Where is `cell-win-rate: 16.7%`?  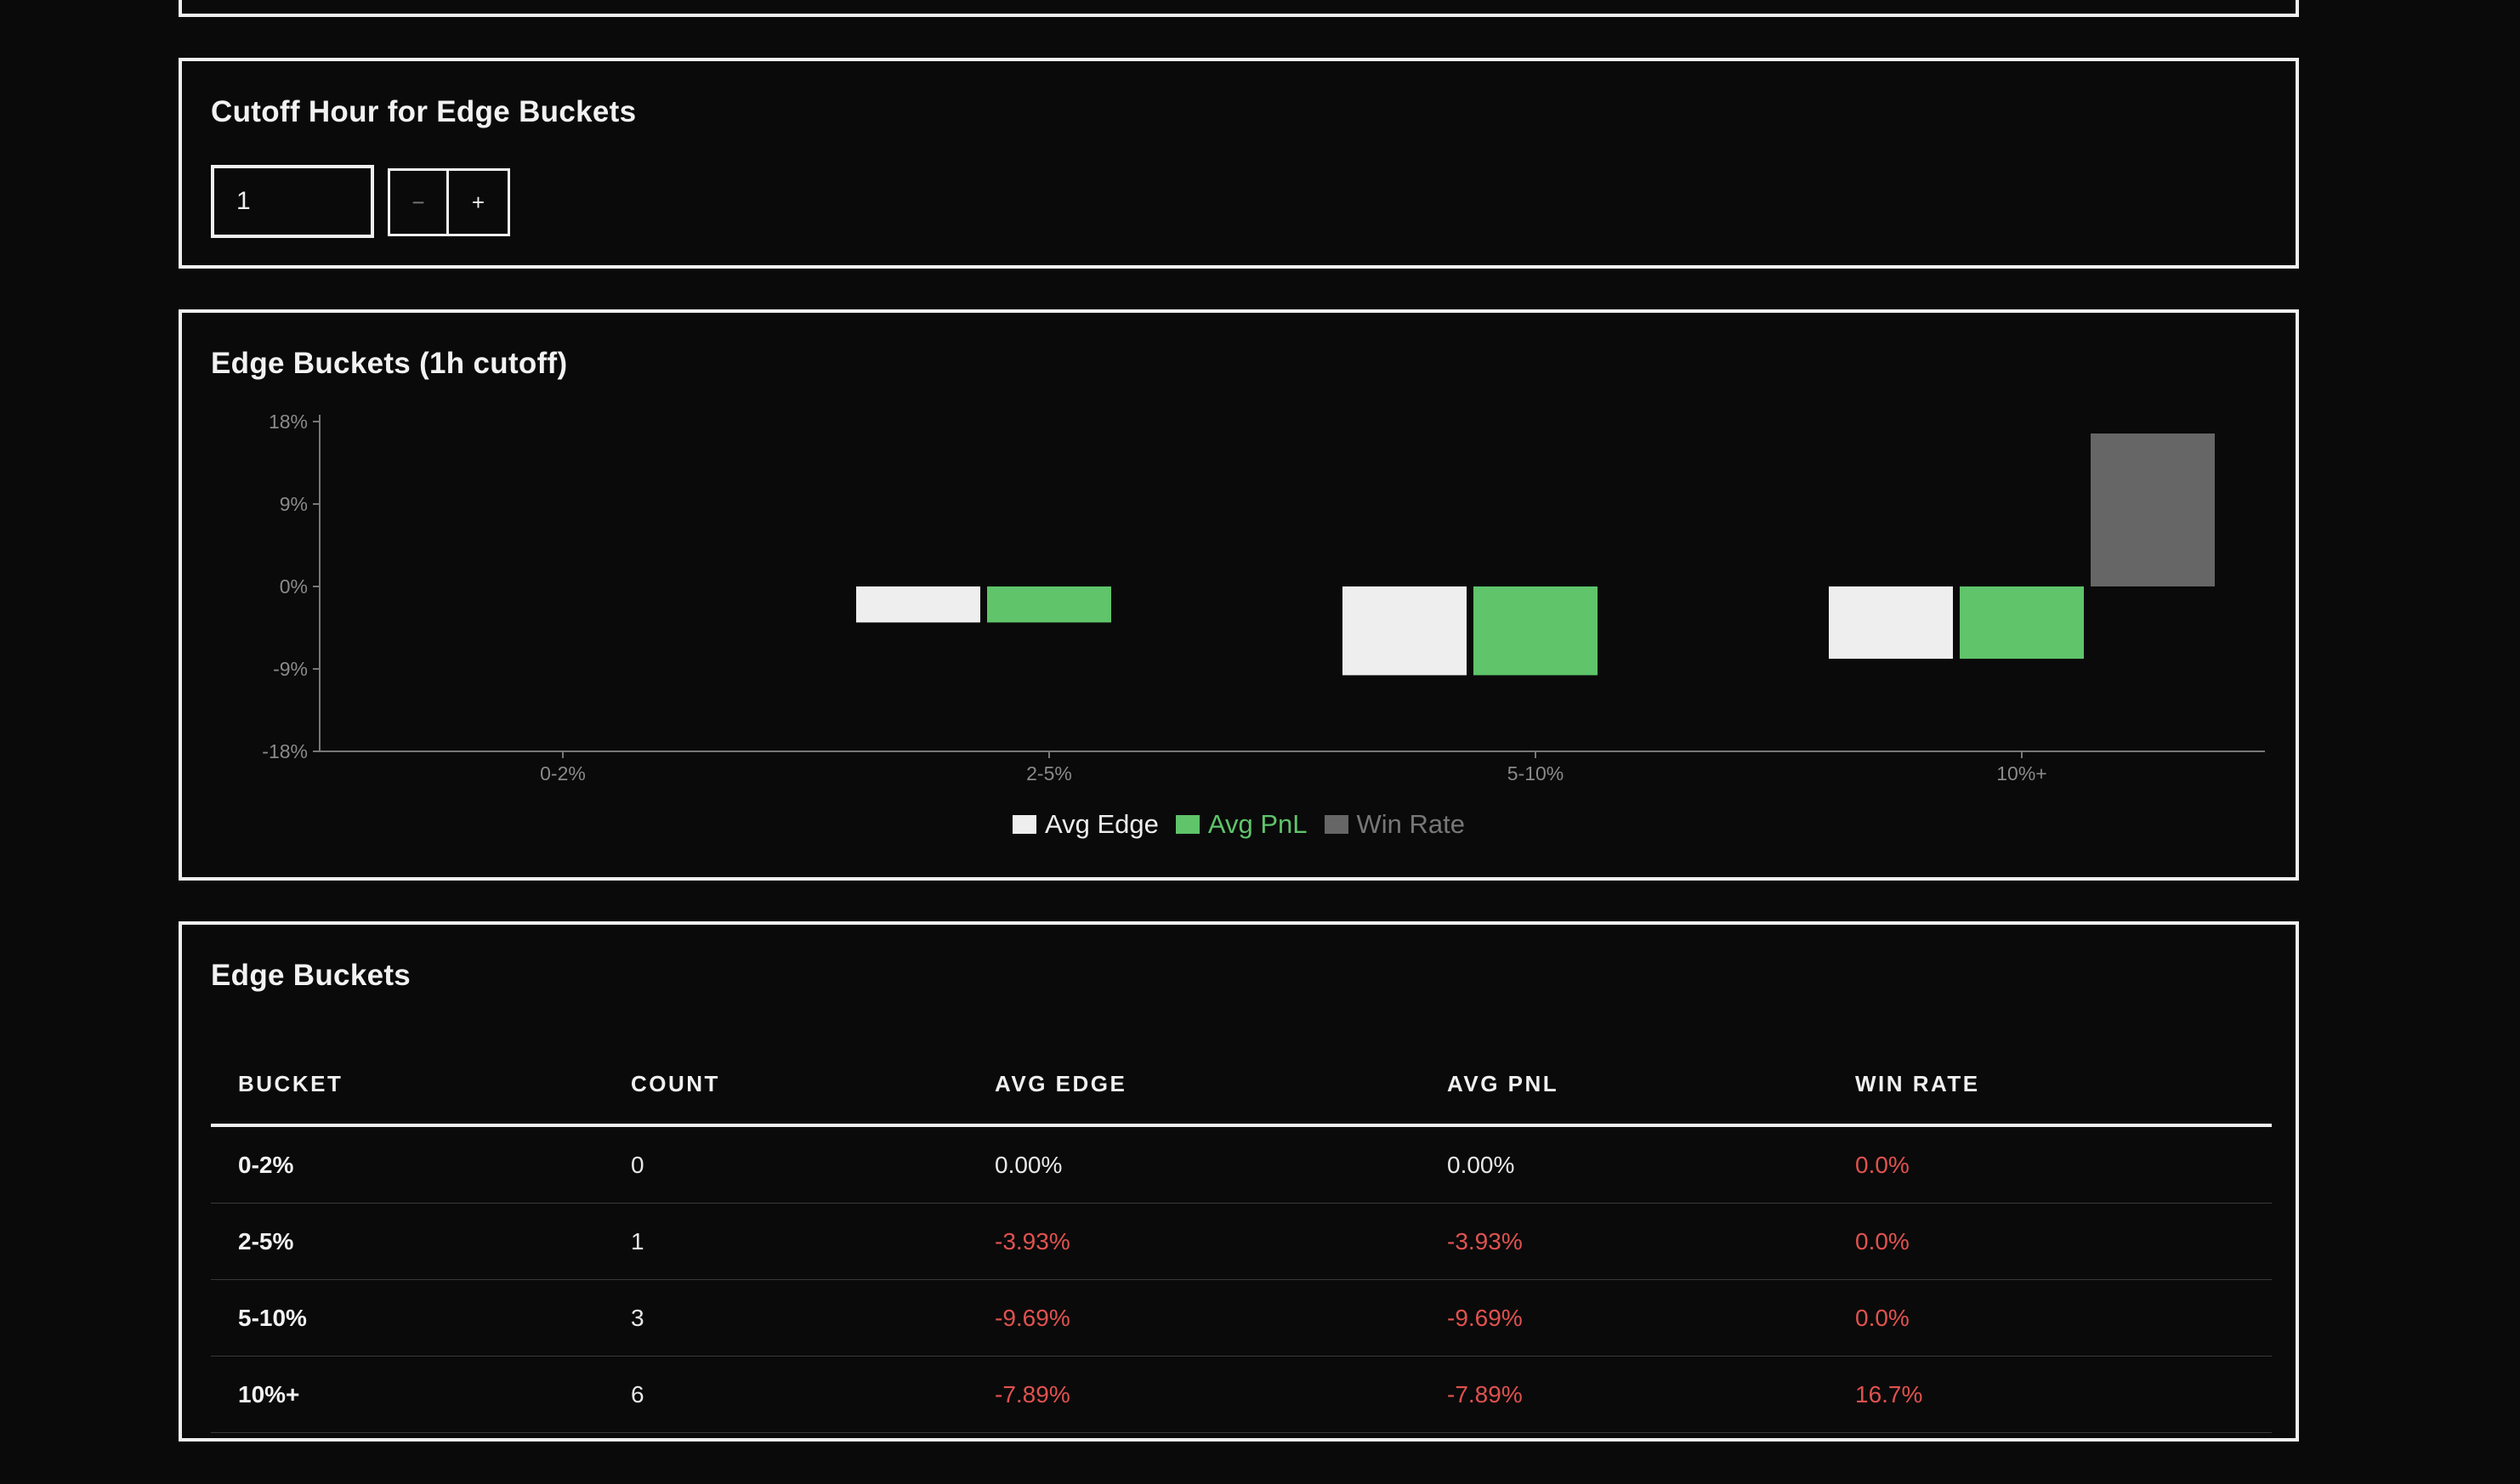 cell-win-rate: 16.7% is located at coordinates (2050, 1394).